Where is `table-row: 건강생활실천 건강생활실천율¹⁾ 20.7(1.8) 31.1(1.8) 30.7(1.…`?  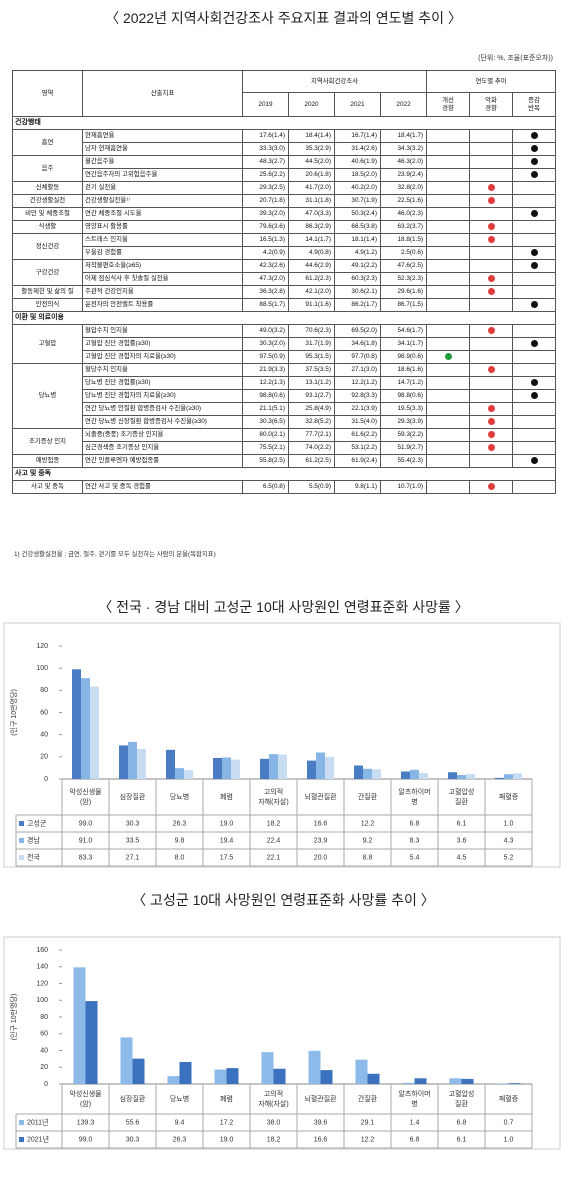
table-row: 건강생활실천 건강생활실천율¹⁾ 20.7(1.8) 31.1(1.8) 30.7(1.… is located at coordinates (284, 201).